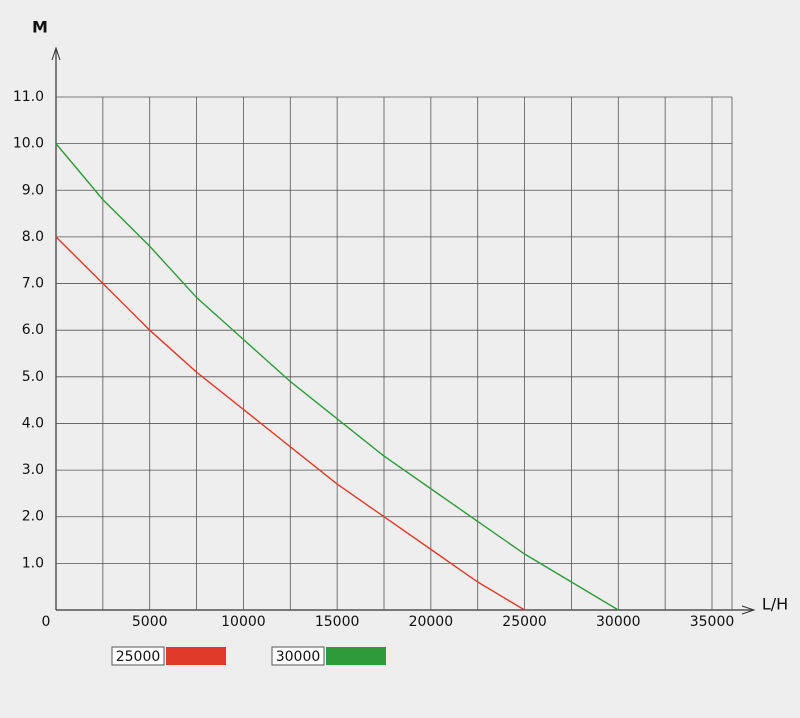 This screenshot has height=718, width=800. What do you see at coordinates (33, 284) in the screenshot?
I see `y-tick-label: 7.0` at bounding box center [33, 284].